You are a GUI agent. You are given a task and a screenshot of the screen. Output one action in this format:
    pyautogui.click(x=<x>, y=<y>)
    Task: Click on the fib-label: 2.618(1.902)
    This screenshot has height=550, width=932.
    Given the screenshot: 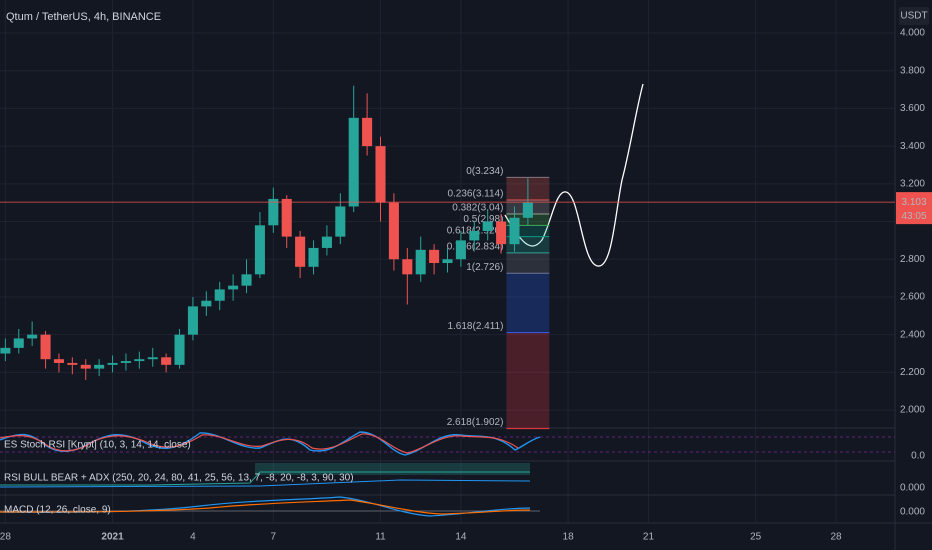 What is the action you would take?
    pyautogui.click(x=475, y=422)
    